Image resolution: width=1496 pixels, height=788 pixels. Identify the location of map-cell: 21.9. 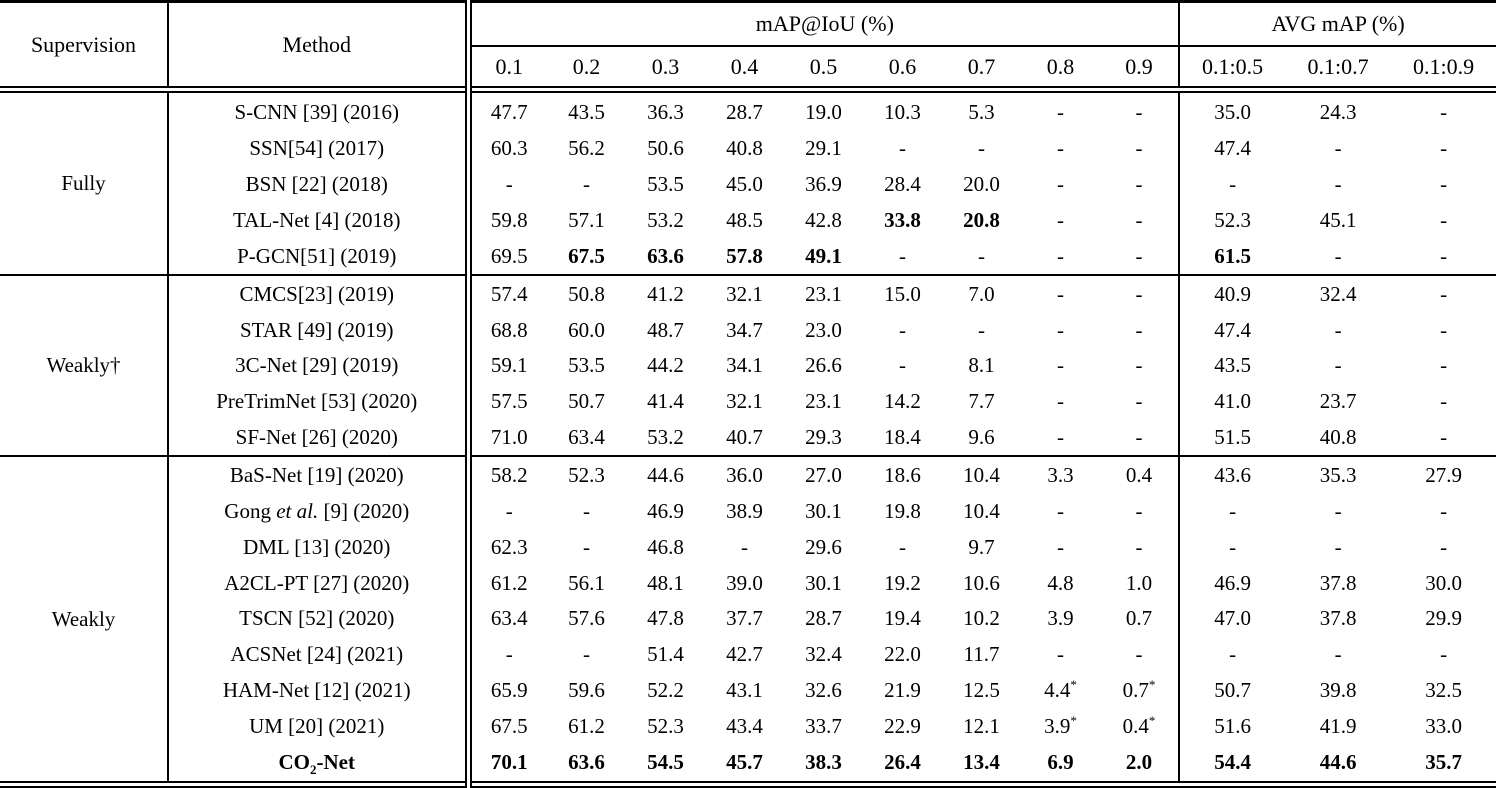
(902, 689).